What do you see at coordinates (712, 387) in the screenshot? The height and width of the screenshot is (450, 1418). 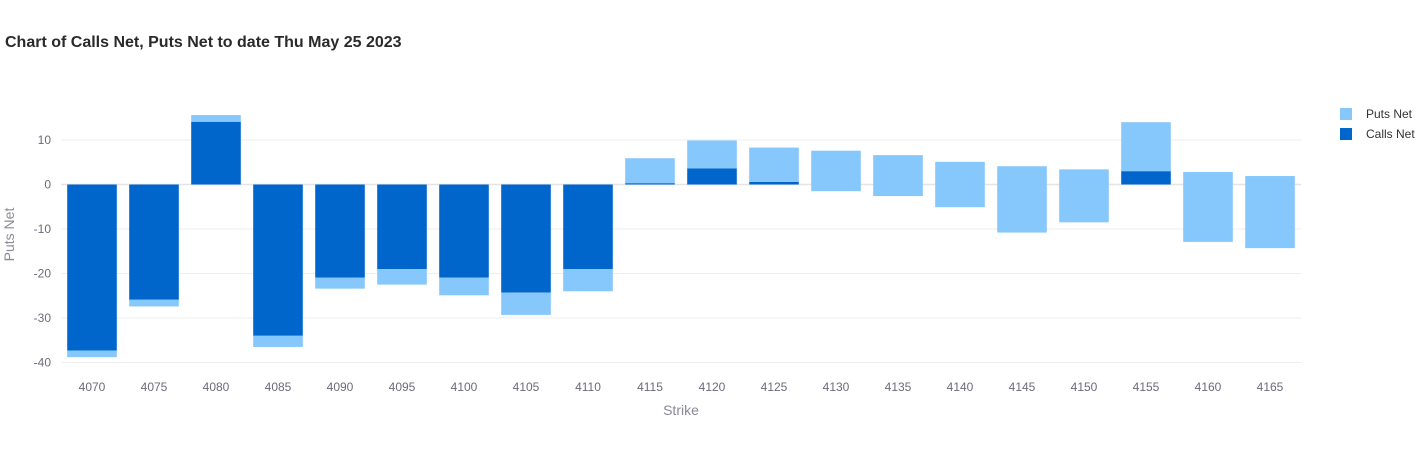 I see `x-tick-label: 4120` at bounding box center [712, 387].